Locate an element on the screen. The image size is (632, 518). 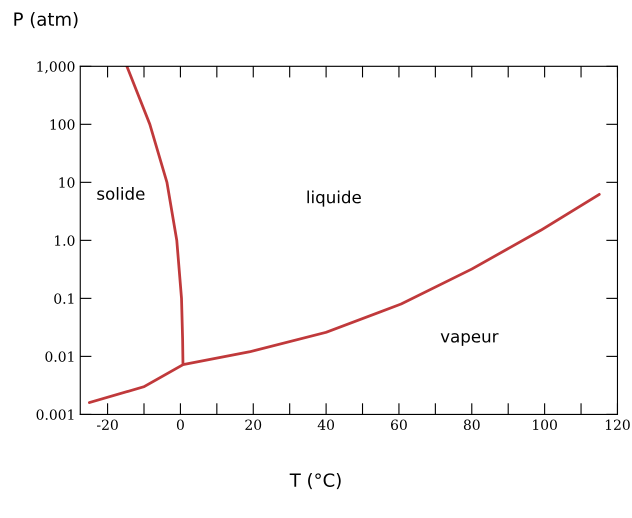
x-tick-label: 60 is located at coordinates (399, 425).